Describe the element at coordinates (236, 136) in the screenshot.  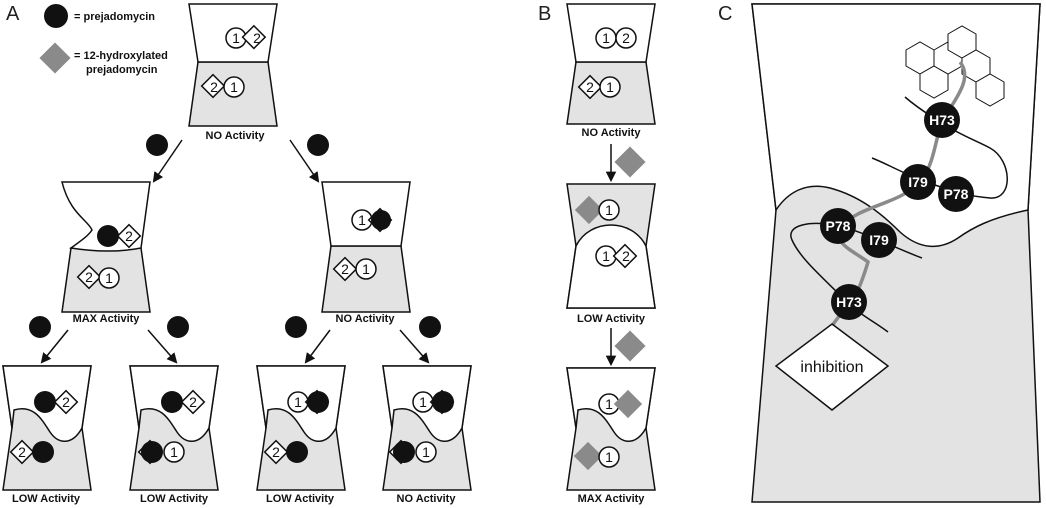
I see `activity-label-a-top: NO Activity` at that location.